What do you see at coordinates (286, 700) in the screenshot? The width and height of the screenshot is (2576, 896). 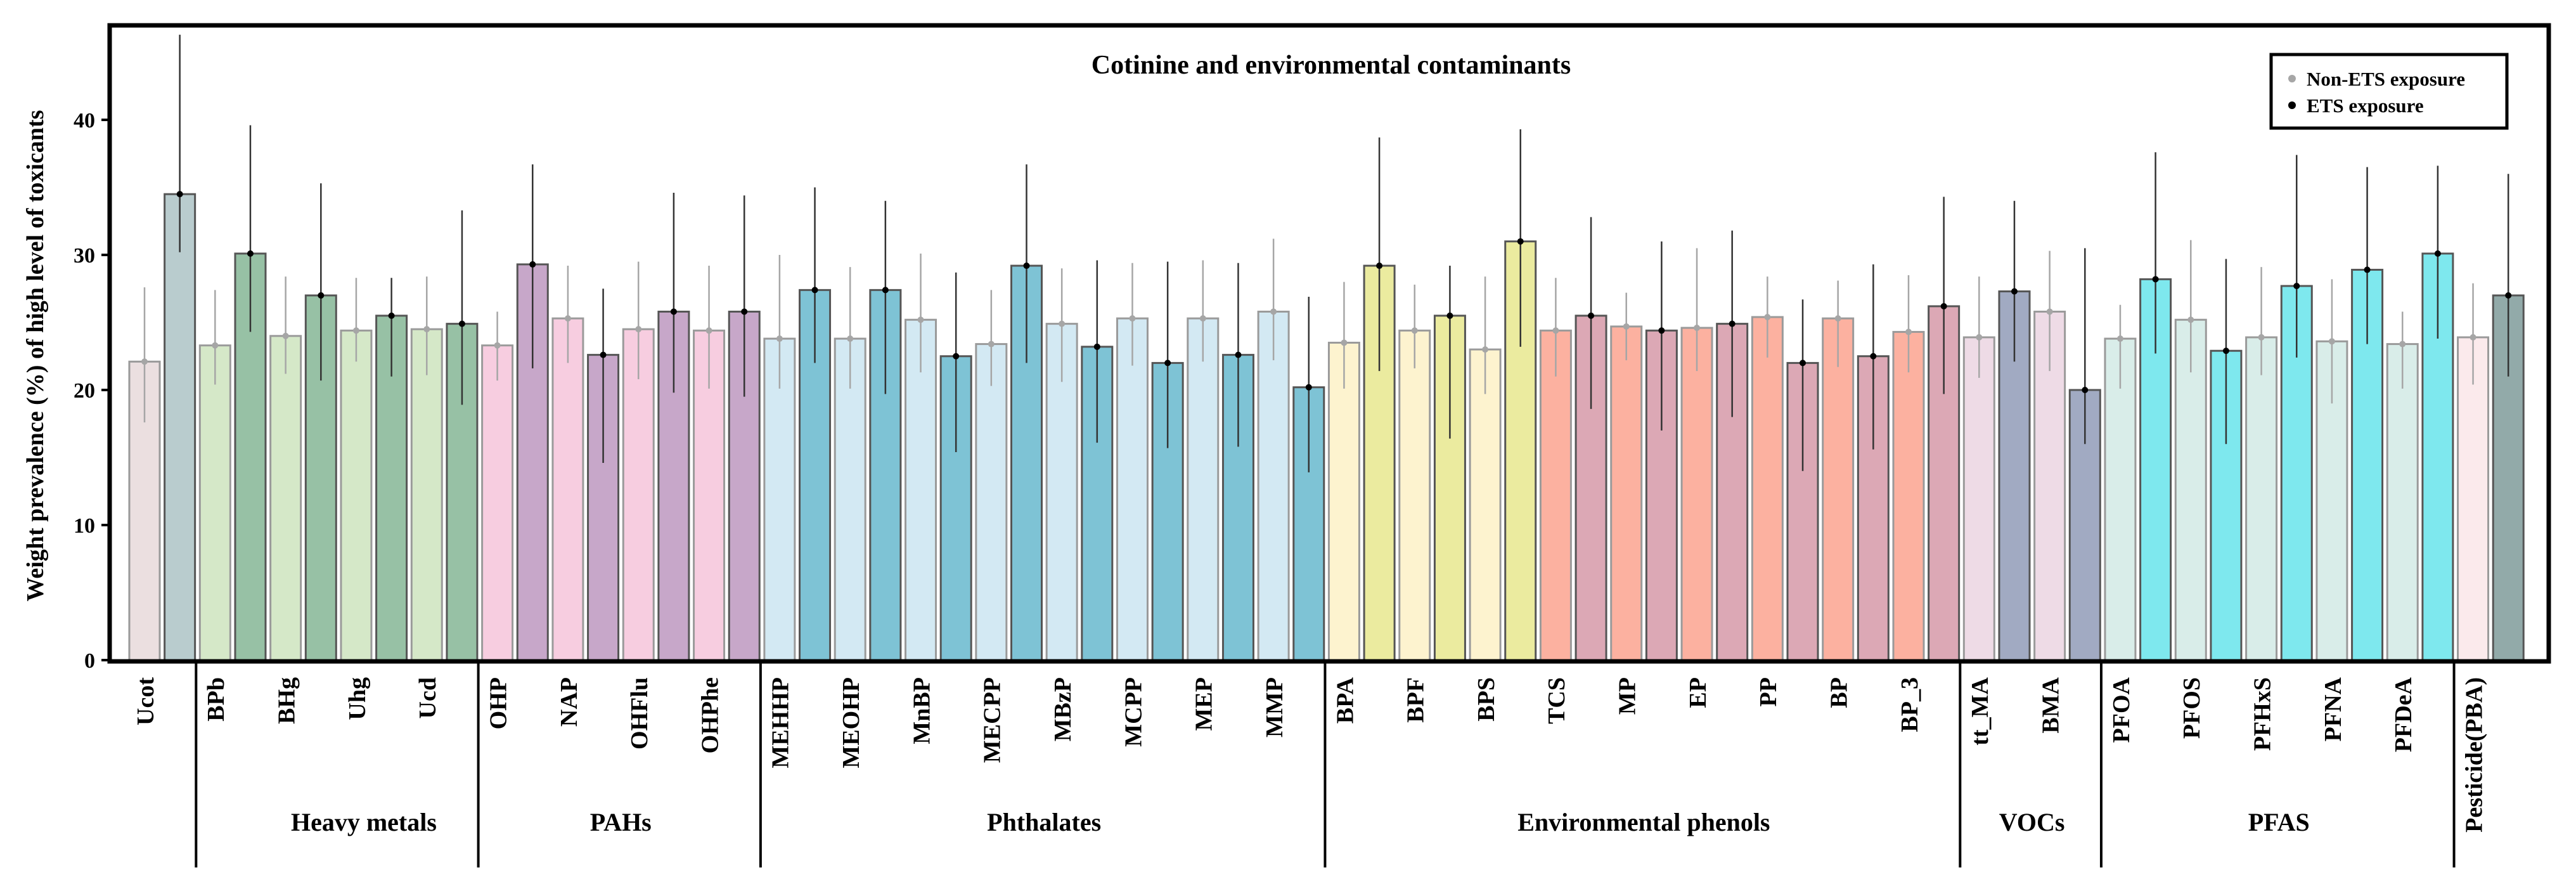 I see `x-tick-label-bhg: BHg` at bounding box center [286, 700].